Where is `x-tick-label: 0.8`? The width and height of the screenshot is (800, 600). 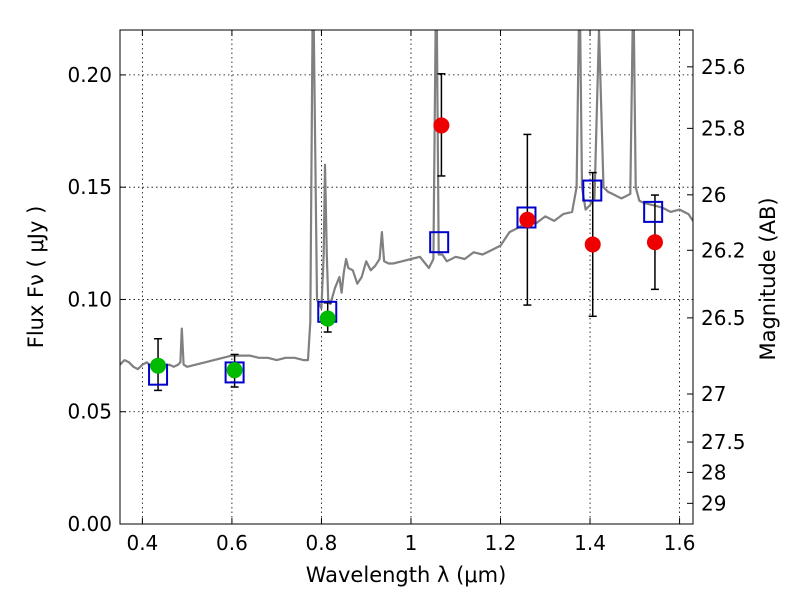 x-tick-label: 0.8 is located at coordinates (322, 543).